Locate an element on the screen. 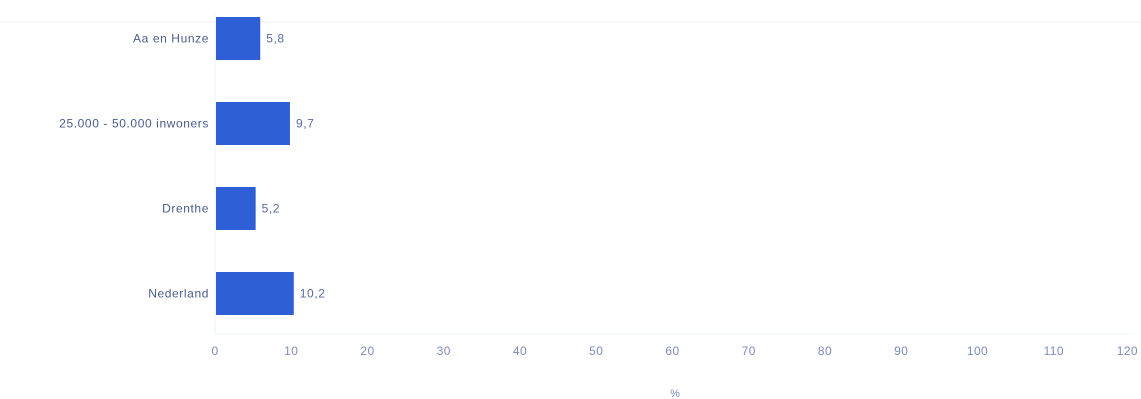 The width and height of the screenshot is (1141, 399). x-tick-label: 0 is located at coordinates (214, 351).